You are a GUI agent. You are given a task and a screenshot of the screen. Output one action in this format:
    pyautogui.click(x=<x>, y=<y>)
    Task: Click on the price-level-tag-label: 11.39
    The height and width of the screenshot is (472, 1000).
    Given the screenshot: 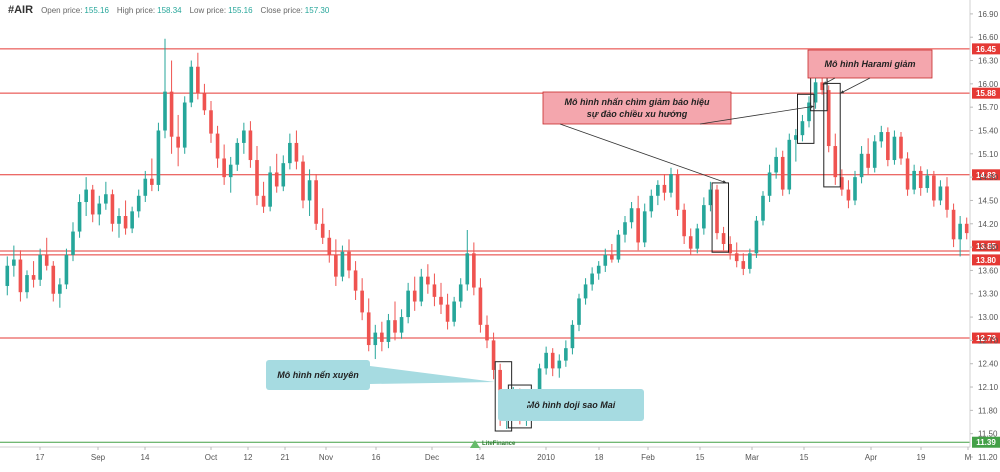 What is the action you would take?
    pyautogui.click(x=986, y=442)
    